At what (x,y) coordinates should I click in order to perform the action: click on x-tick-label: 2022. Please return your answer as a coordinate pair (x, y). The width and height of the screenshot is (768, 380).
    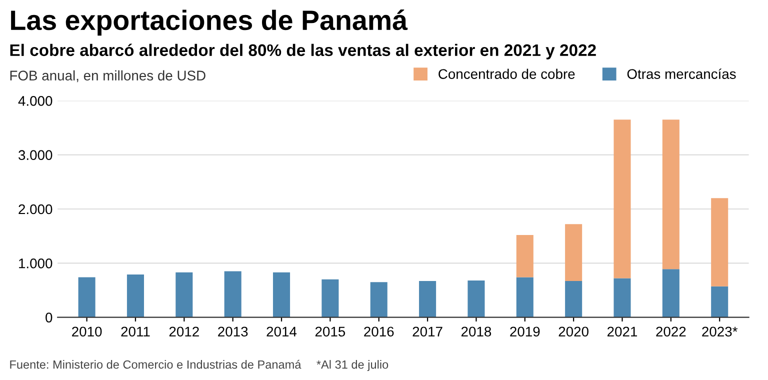
    Looking at the image, I should click on (671, 331).